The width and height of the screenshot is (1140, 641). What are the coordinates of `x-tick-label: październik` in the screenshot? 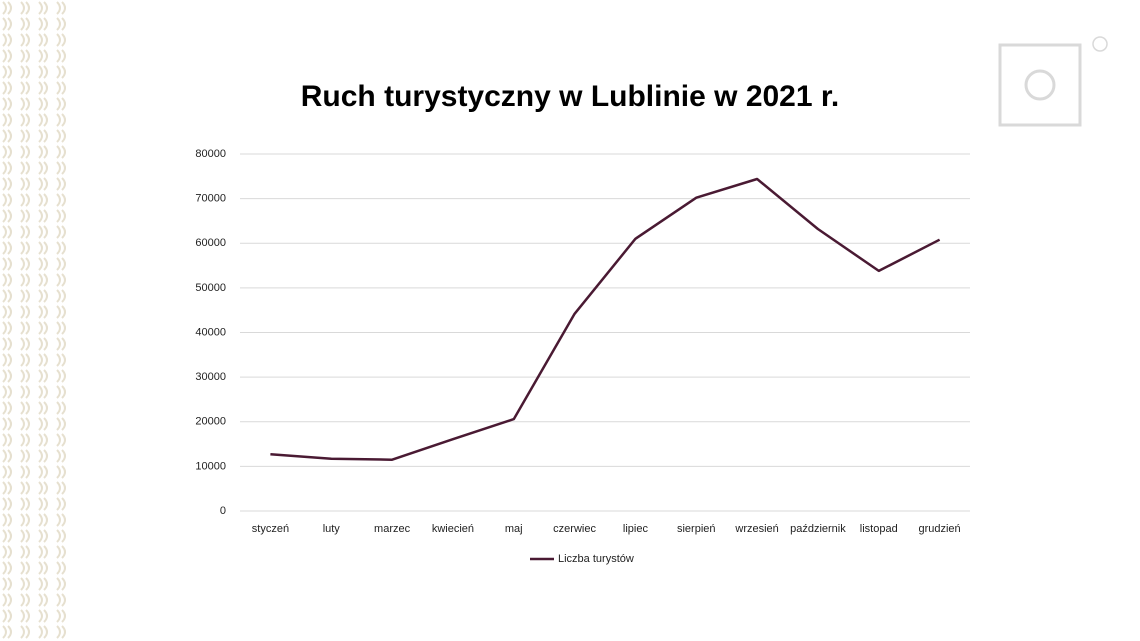 It's located at (818, 529).